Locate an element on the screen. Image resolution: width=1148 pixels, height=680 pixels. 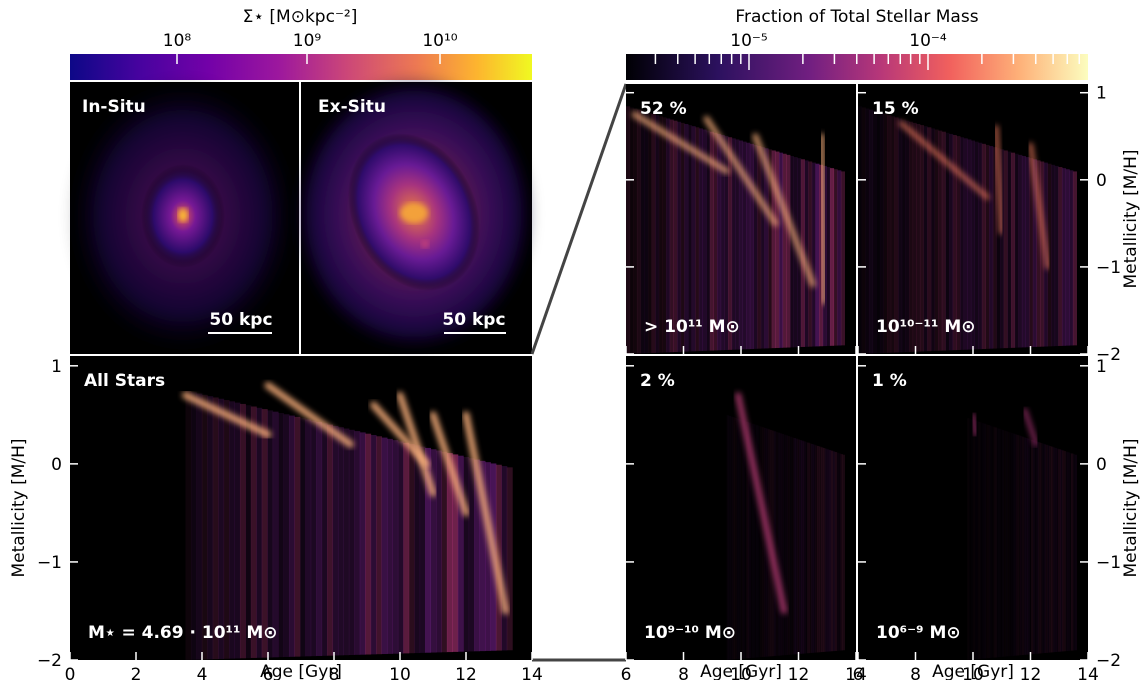
x-tick-label: 10 is located at coordinates (400, 672).